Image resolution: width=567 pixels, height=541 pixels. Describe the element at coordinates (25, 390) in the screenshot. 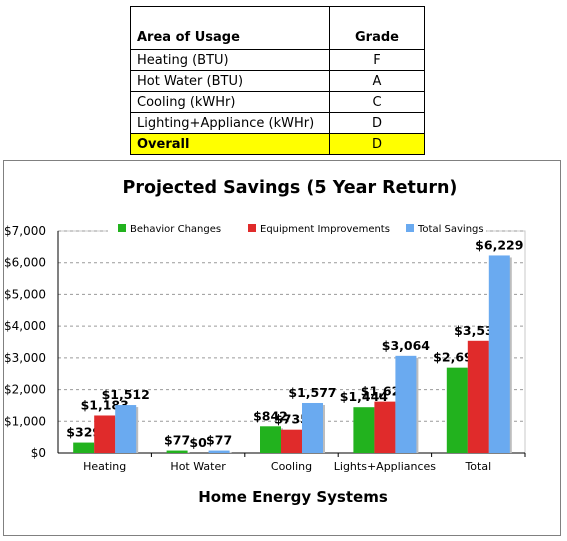

I see `y-tick-label: $2,000` at that location.